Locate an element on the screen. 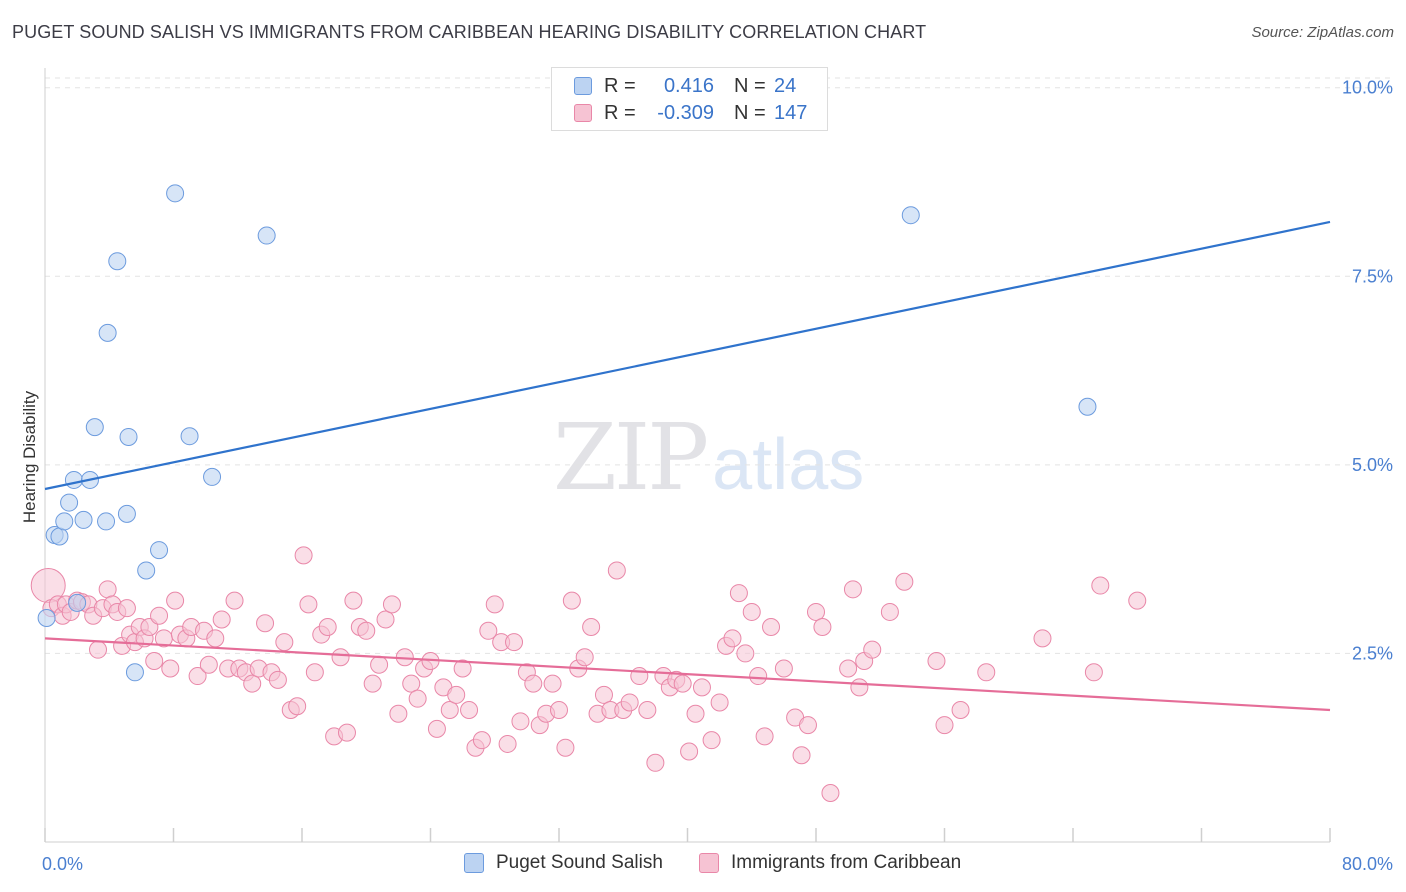 This screenshot has width=1406, height=892. legend-item-salish: Puget Sound Salish is located at coordinates (563, 863).